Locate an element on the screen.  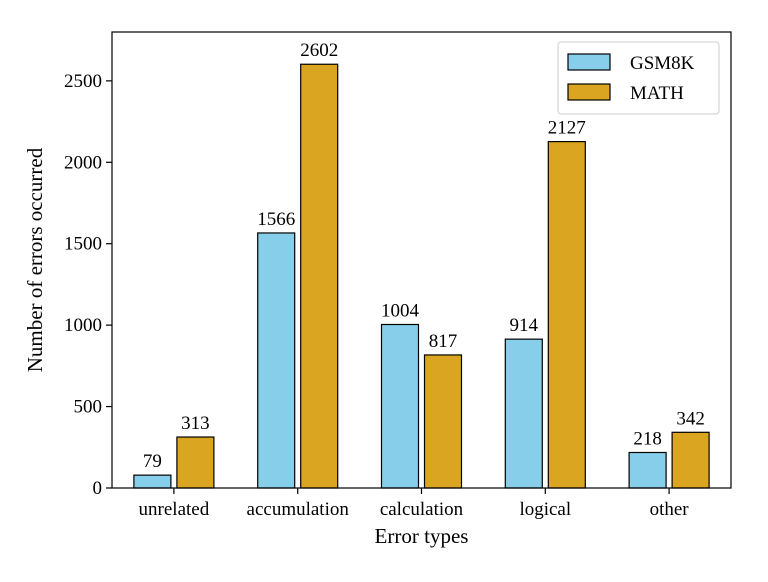
bar-math-unrelated is located at coordinates (195, 462).